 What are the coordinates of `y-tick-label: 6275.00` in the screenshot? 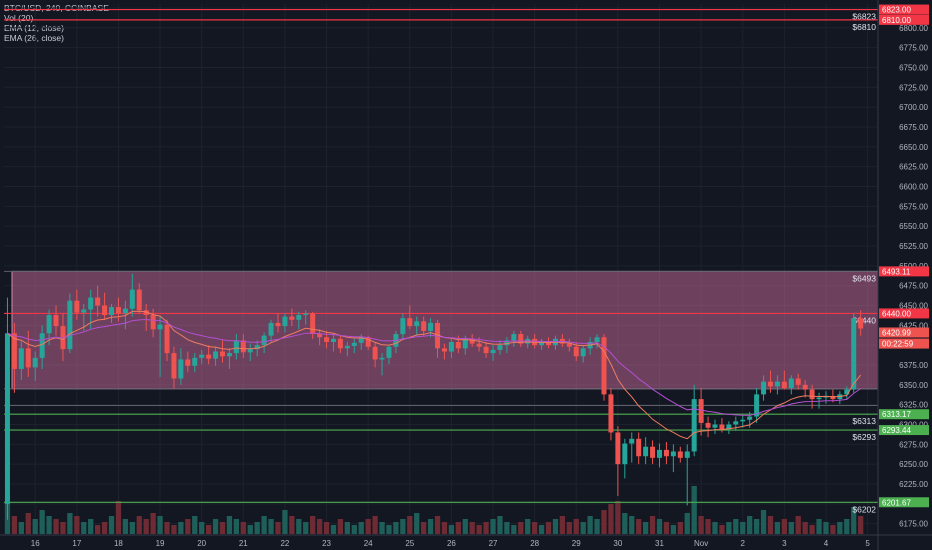 It's located at (913, 444).